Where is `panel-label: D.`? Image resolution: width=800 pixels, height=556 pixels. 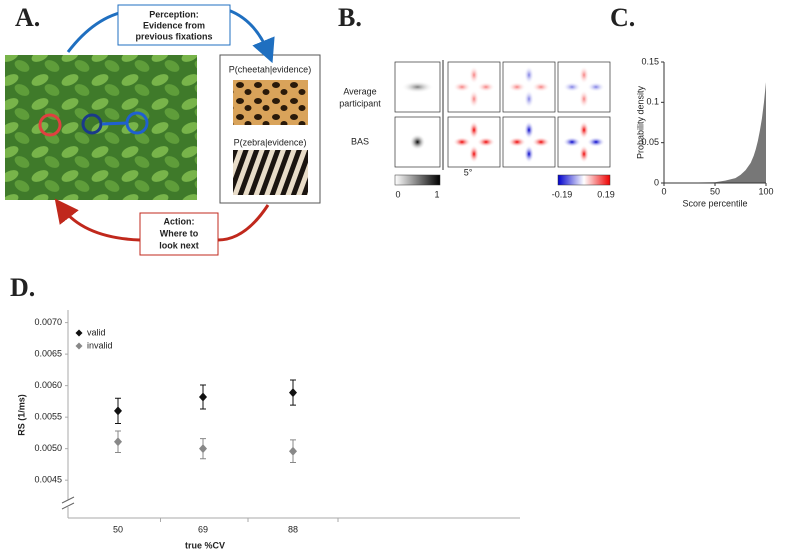 panel-label: D. is located at coordinates (22, 287).